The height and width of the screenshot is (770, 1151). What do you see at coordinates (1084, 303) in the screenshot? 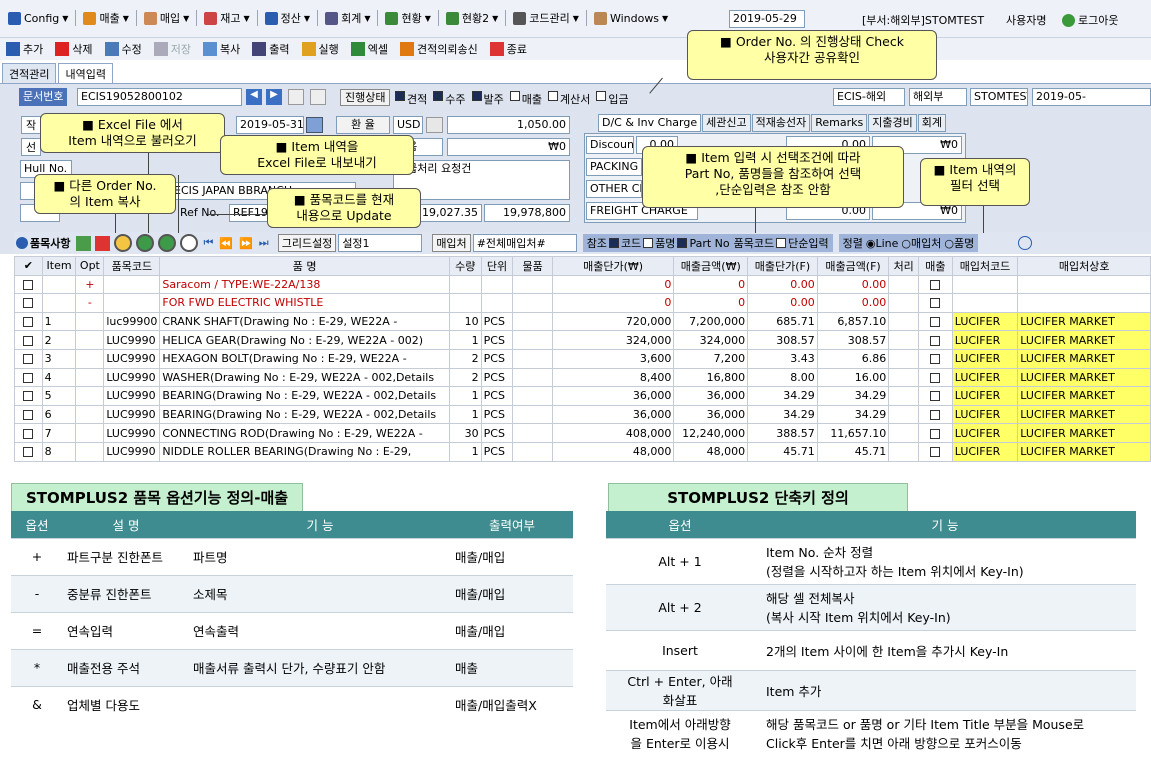
I see `cell-vn` at bounding box center [1084, 303].